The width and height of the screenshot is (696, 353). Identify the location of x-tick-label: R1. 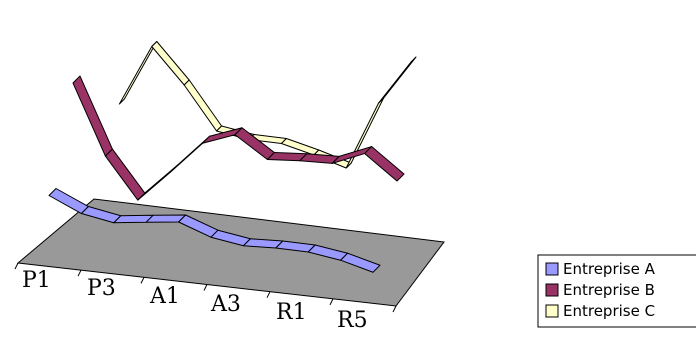
(291, 312).